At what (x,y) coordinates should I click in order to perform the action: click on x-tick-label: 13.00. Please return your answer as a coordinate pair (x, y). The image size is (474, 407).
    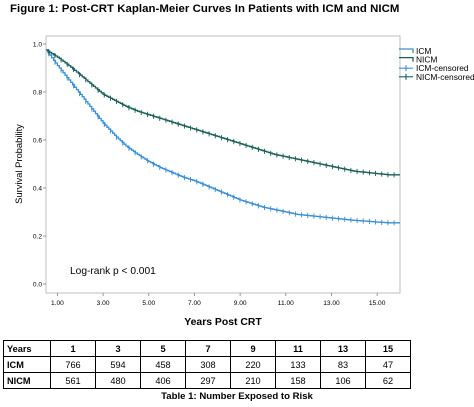
    Looking at the image, I should click on (331, 303).